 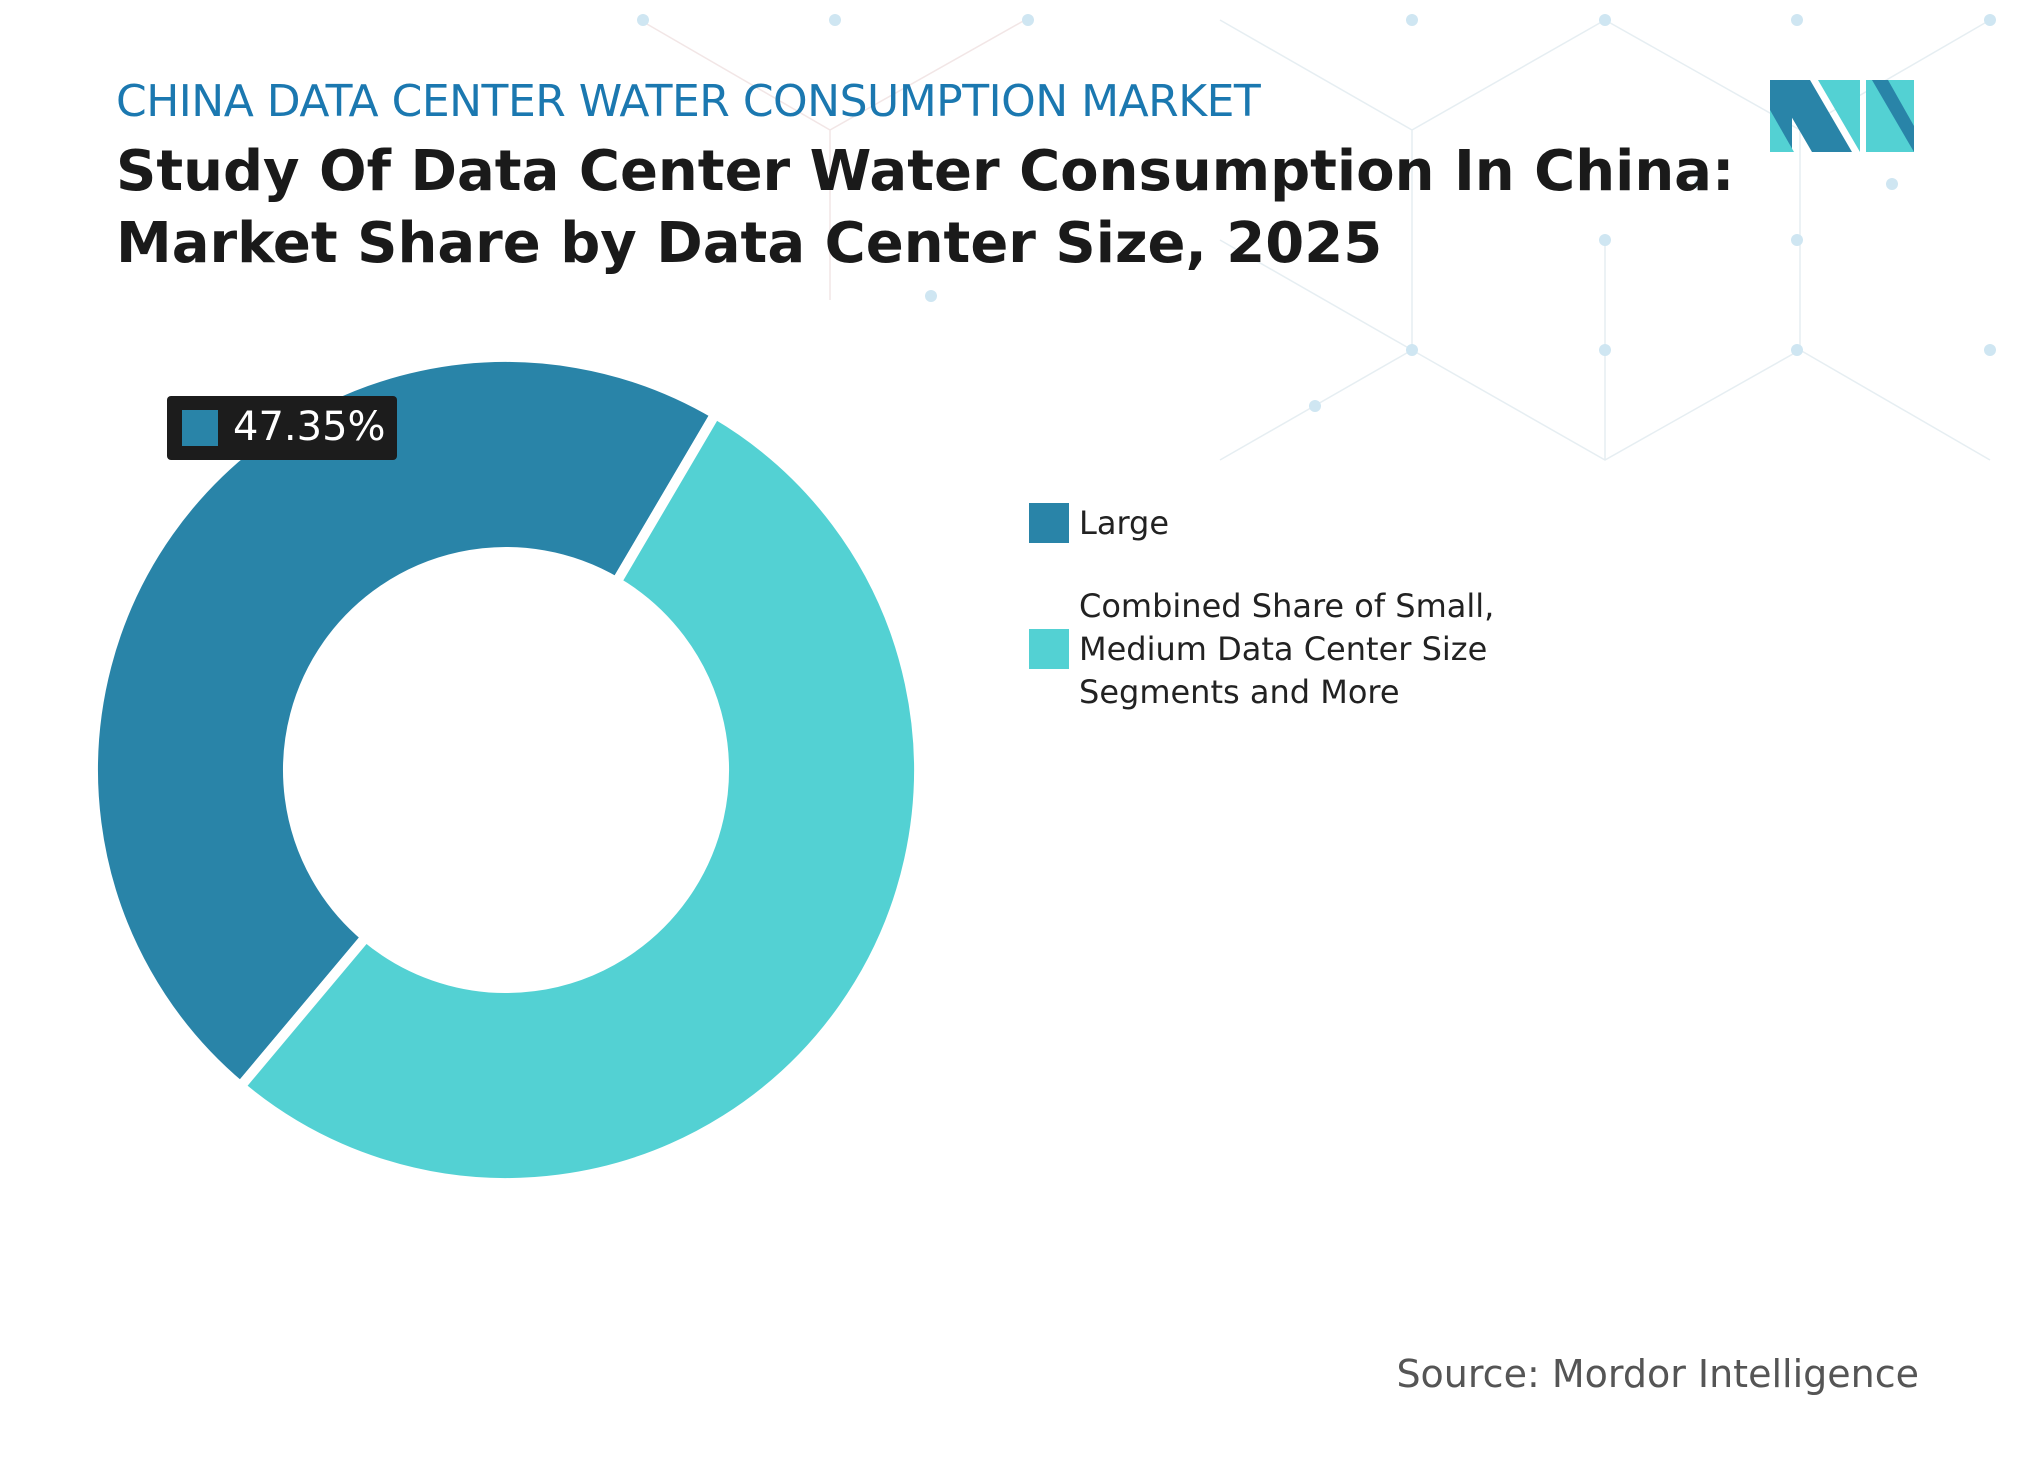 What do you see at coordinates (1124, 522) in the screenshot?
I see `legend-label: Large` at bounding box center [1124, 522].